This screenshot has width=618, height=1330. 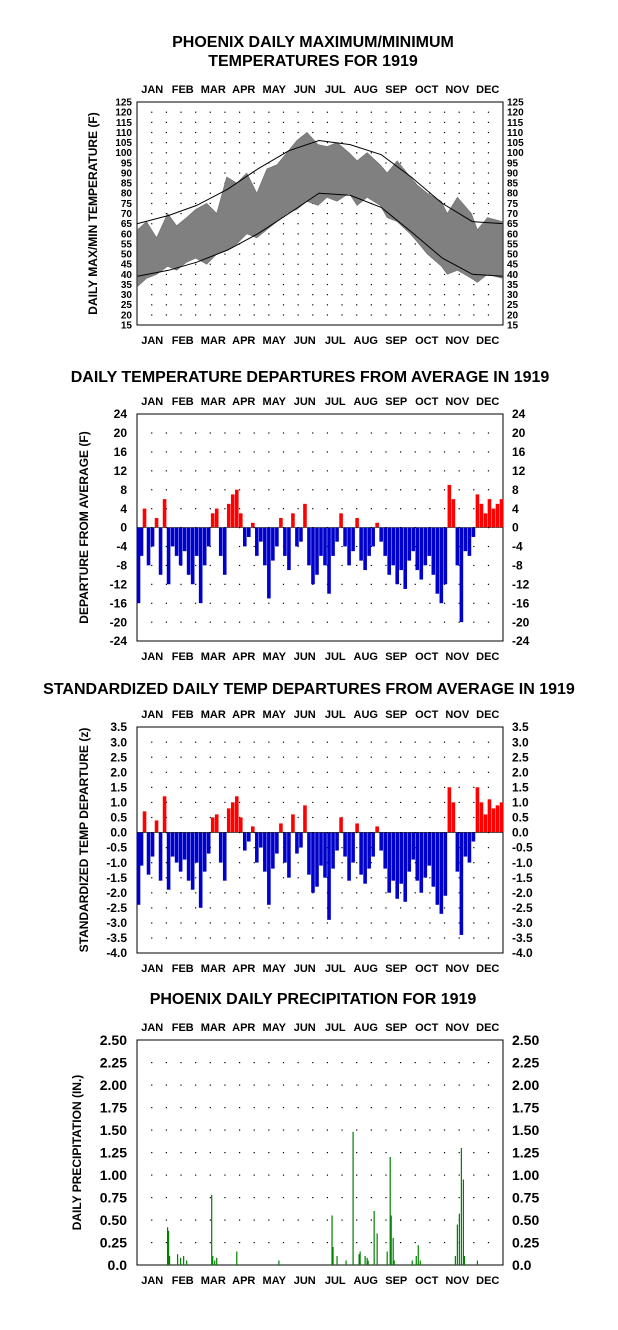 I want to click on chart1-title-line1: PHOENIX DAILY MAXIMUM/MINIMUM, so click(x=313, y=42).